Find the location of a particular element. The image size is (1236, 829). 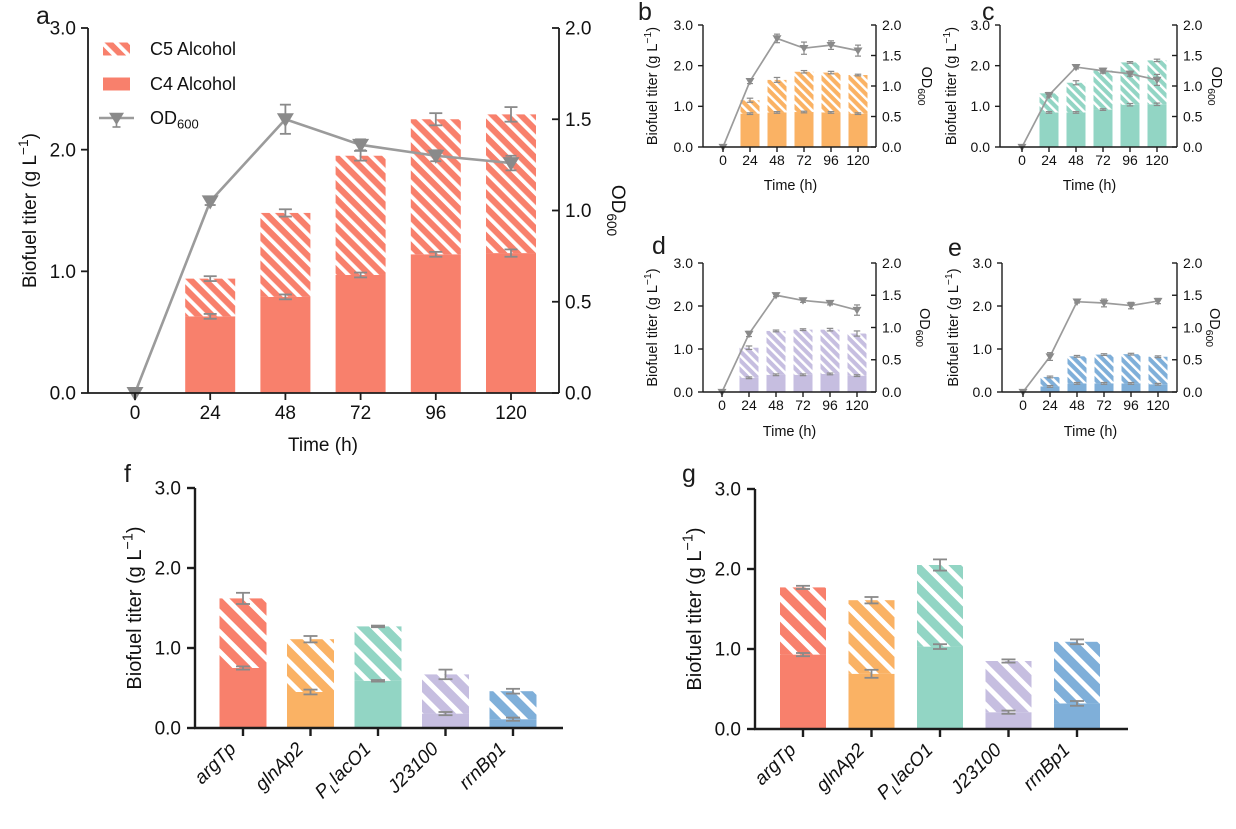

bars-c is located at coordinates (1103, 103).